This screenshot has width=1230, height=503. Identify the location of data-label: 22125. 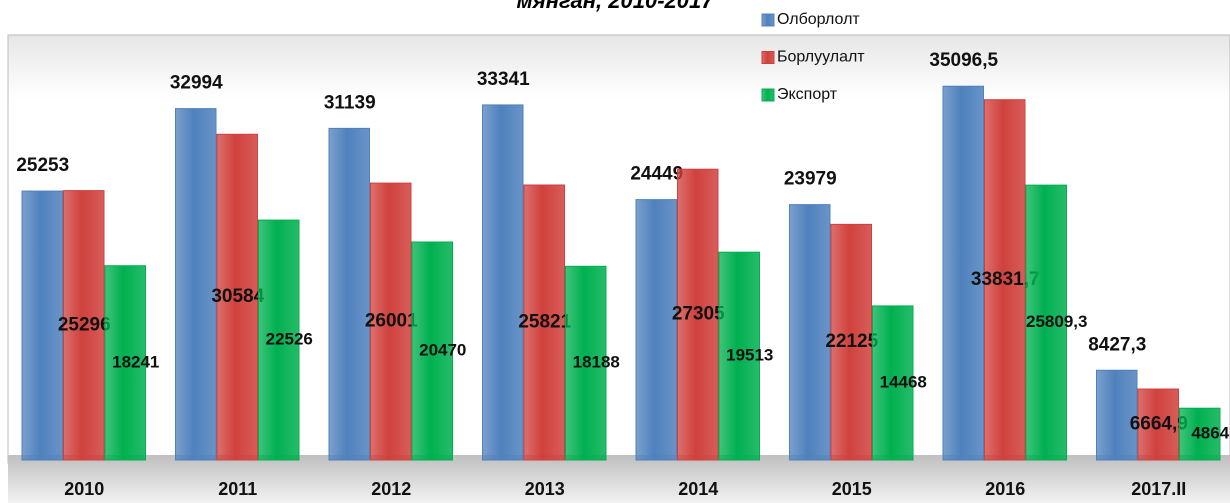
(851, 341).